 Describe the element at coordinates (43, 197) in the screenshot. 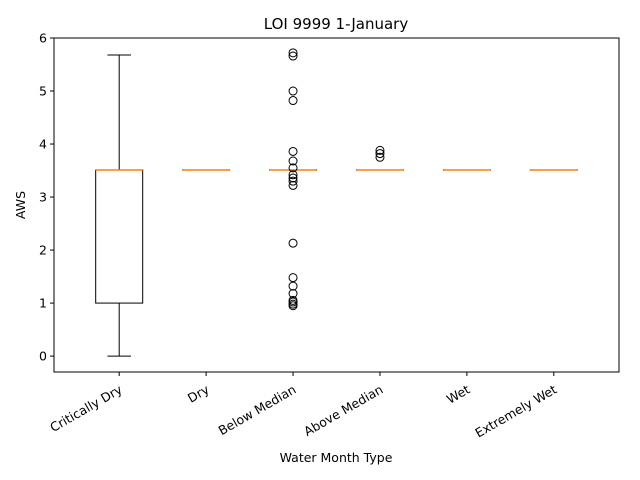

I see `y-tick-label: 3` at that location.